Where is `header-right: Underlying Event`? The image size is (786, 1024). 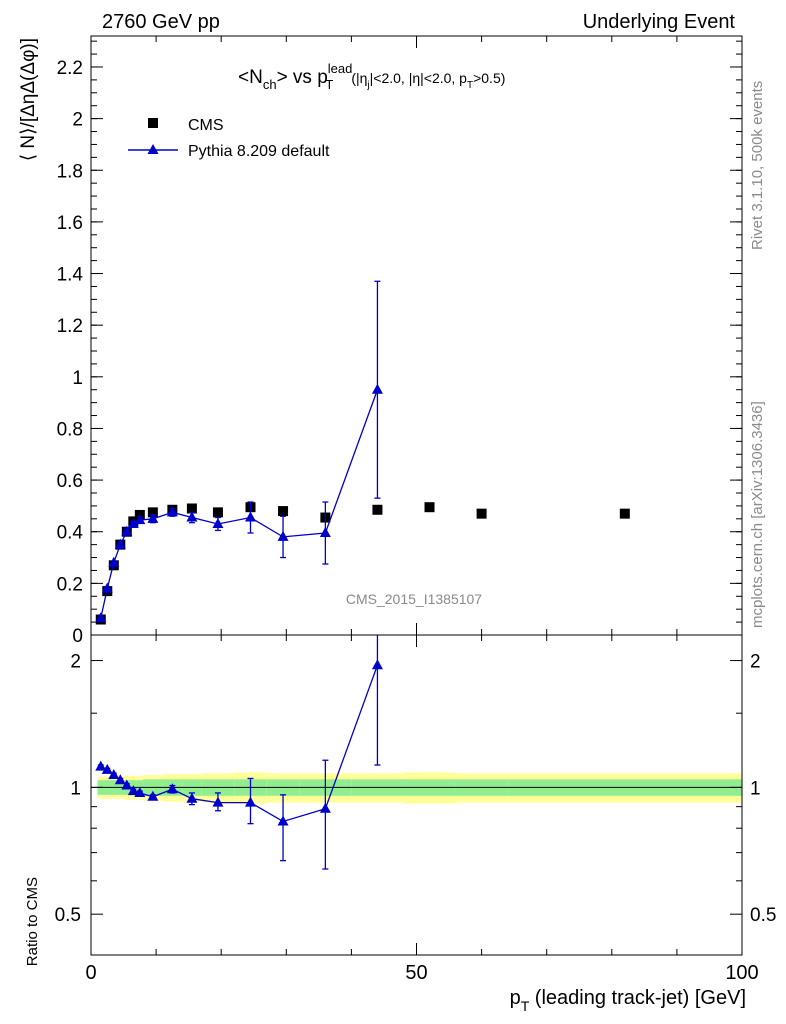 header-right: Underlying Event is located at coordinates (659, 22).